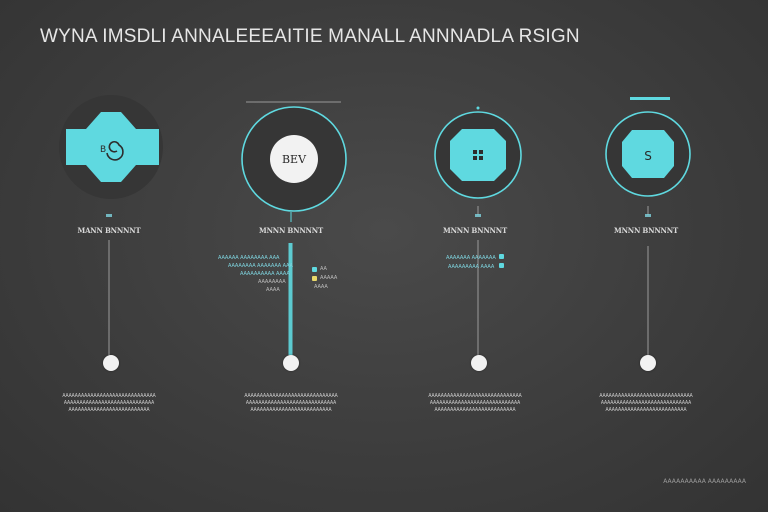 This screenshot has width=768, height=512. What do you see at coordinates (265, 274) in the screenshot?
I see `side-note: AAAAAAAAAA AAAA` at bounding box center [265, 274].